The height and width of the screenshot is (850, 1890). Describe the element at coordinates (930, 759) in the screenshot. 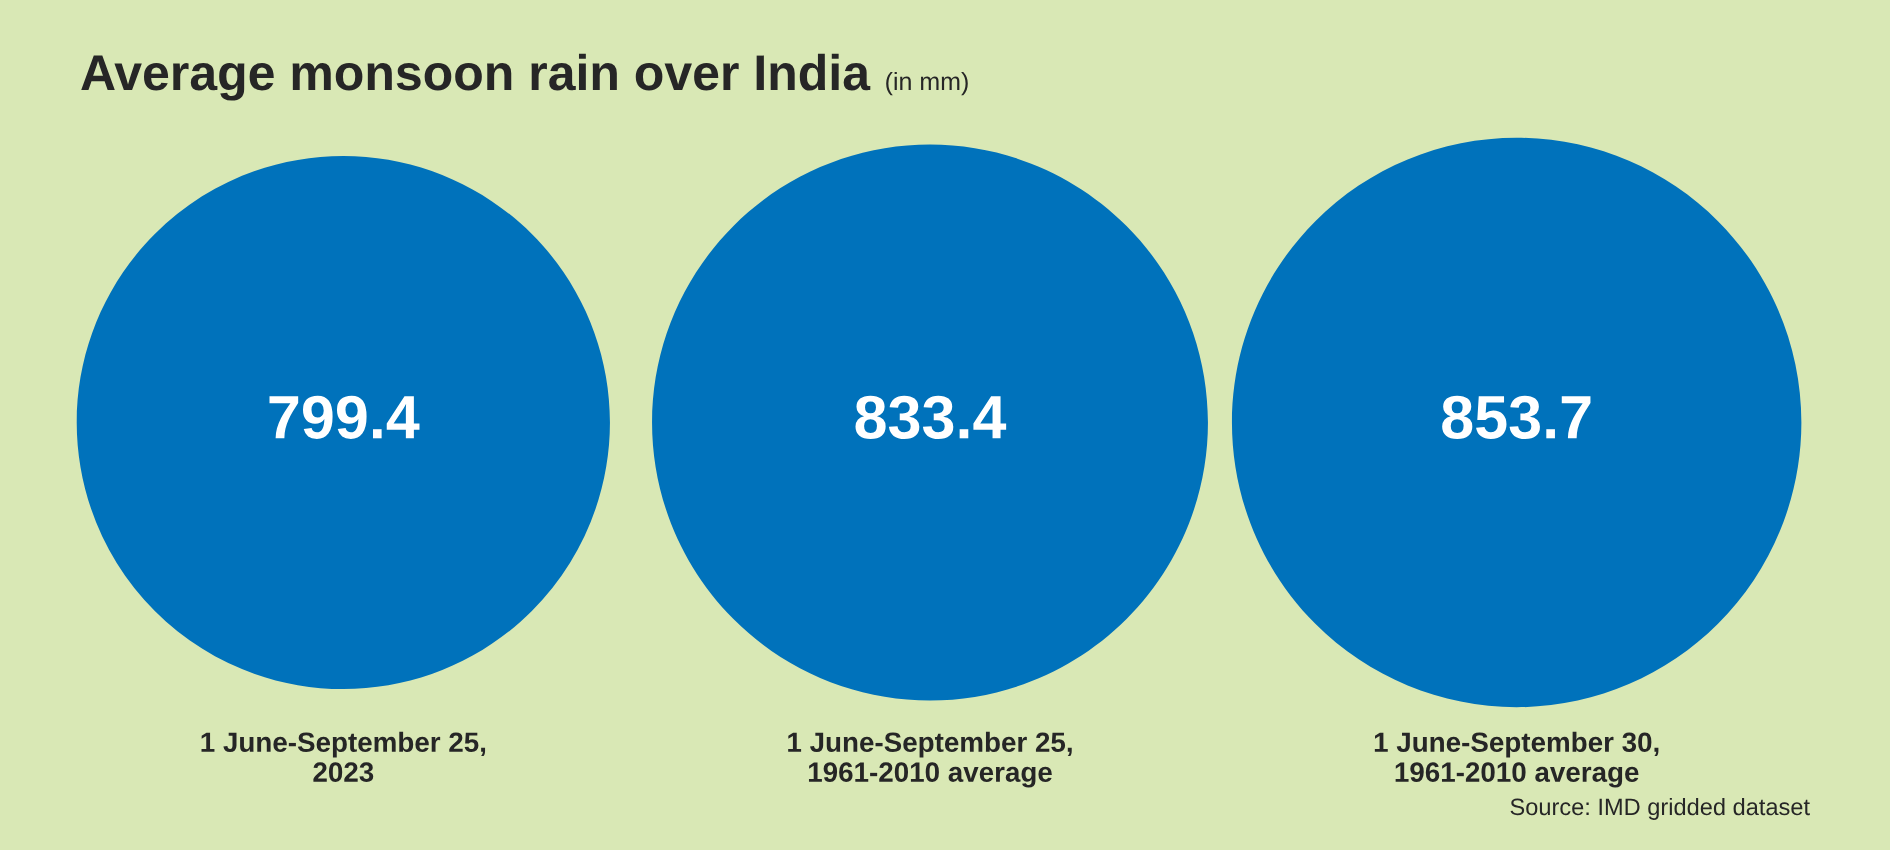

I see `category-label: 1 June-September 25, 1961-2010 average` at that location.